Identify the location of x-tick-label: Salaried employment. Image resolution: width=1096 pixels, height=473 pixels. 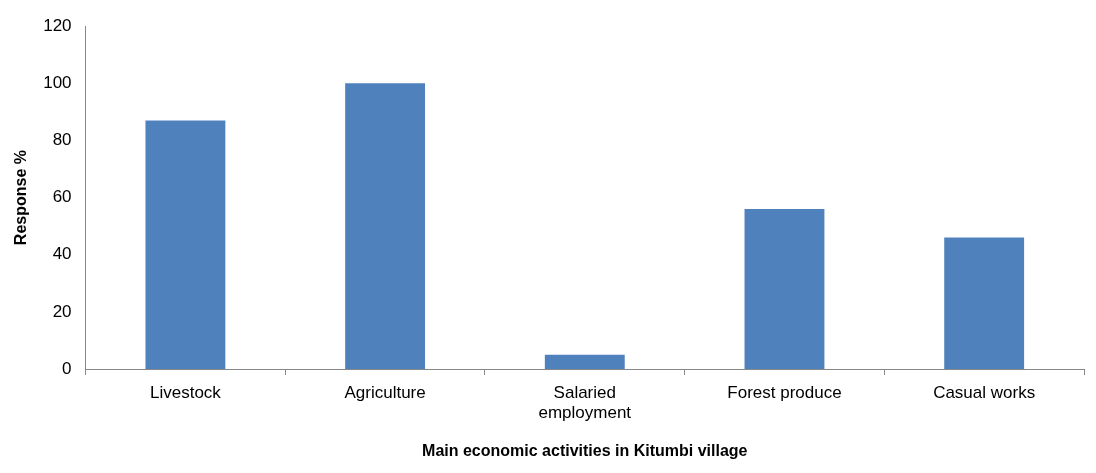
(585, 402).